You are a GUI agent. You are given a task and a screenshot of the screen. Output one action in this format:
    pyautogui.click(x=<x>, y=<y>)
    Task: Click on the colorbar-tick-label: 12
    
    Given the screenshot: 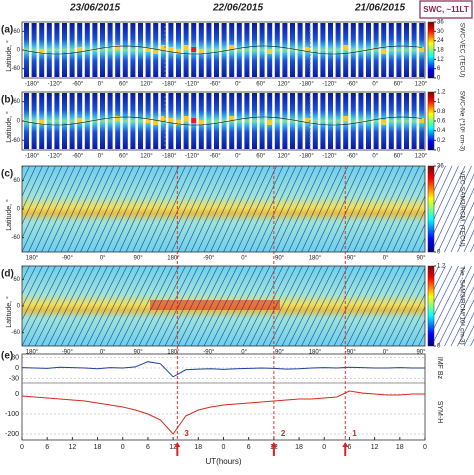 What is the action you would take?
    pyautogui.click(x=440, y=60)
    